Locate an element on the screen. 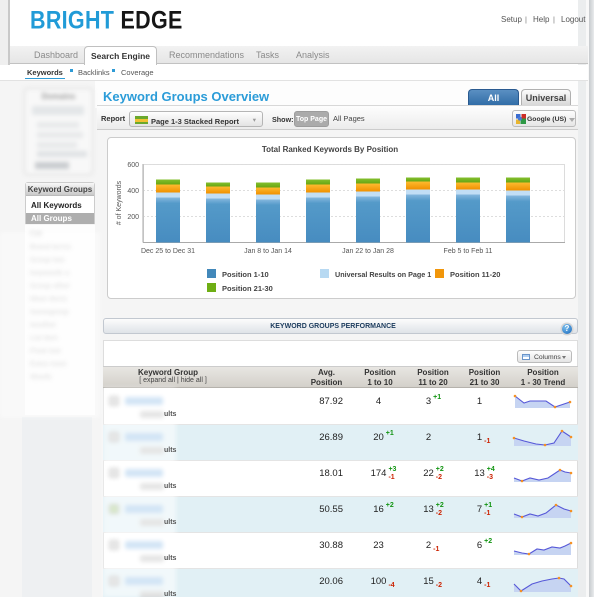 The height and width of the screenshot is (597, 600). svg-text: Jan 22 to Jan 28 is located at coordinates (368, 251).